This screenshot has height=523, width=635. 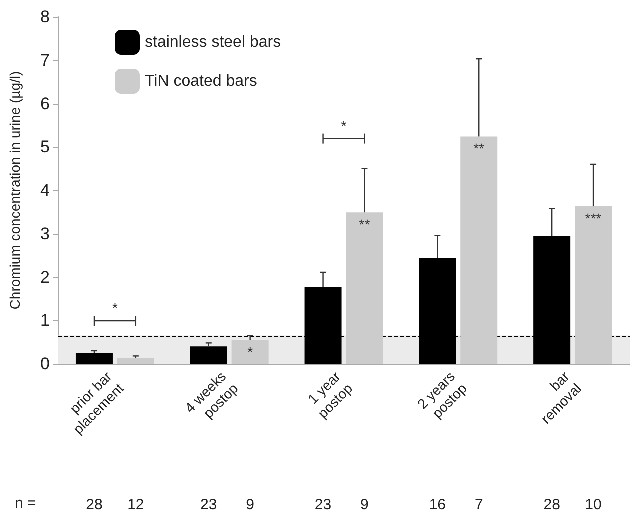 What do you see at coordinates (251, 352) in the screenshot?
I see `data-label: *` at bounding box center [251, 352].